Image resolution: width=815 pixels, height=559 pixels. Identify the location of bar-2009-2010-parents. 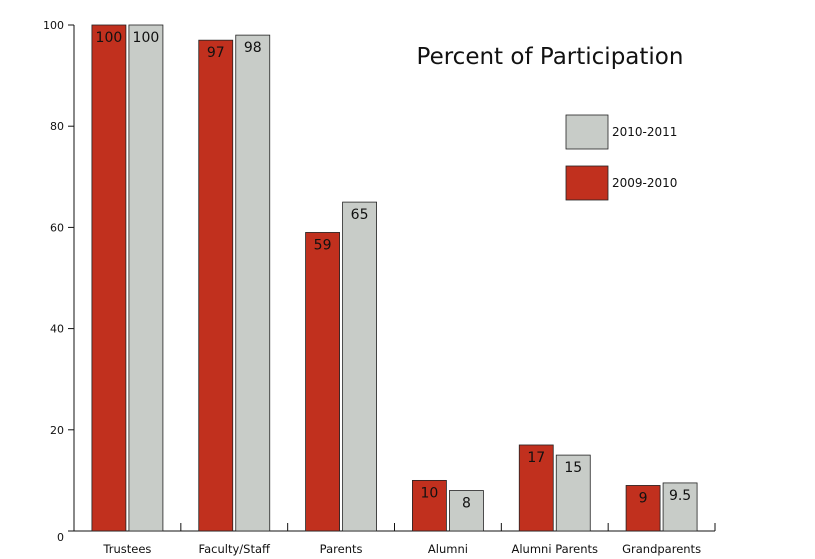
(322, 382).